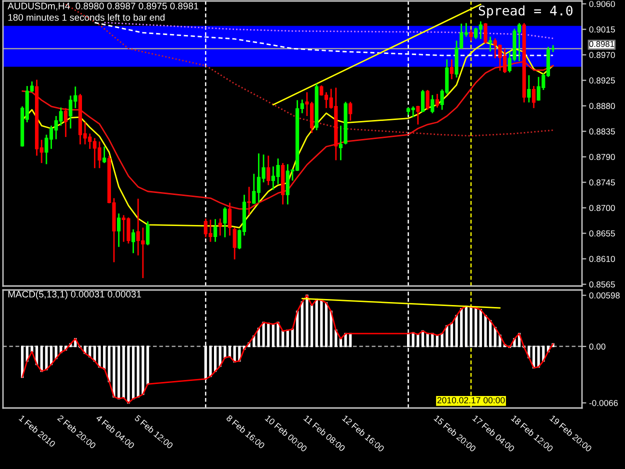  Describe the element at coordinates (603, 403) in the screenshot. I see `y-tick-label: -0.0066` at that location.